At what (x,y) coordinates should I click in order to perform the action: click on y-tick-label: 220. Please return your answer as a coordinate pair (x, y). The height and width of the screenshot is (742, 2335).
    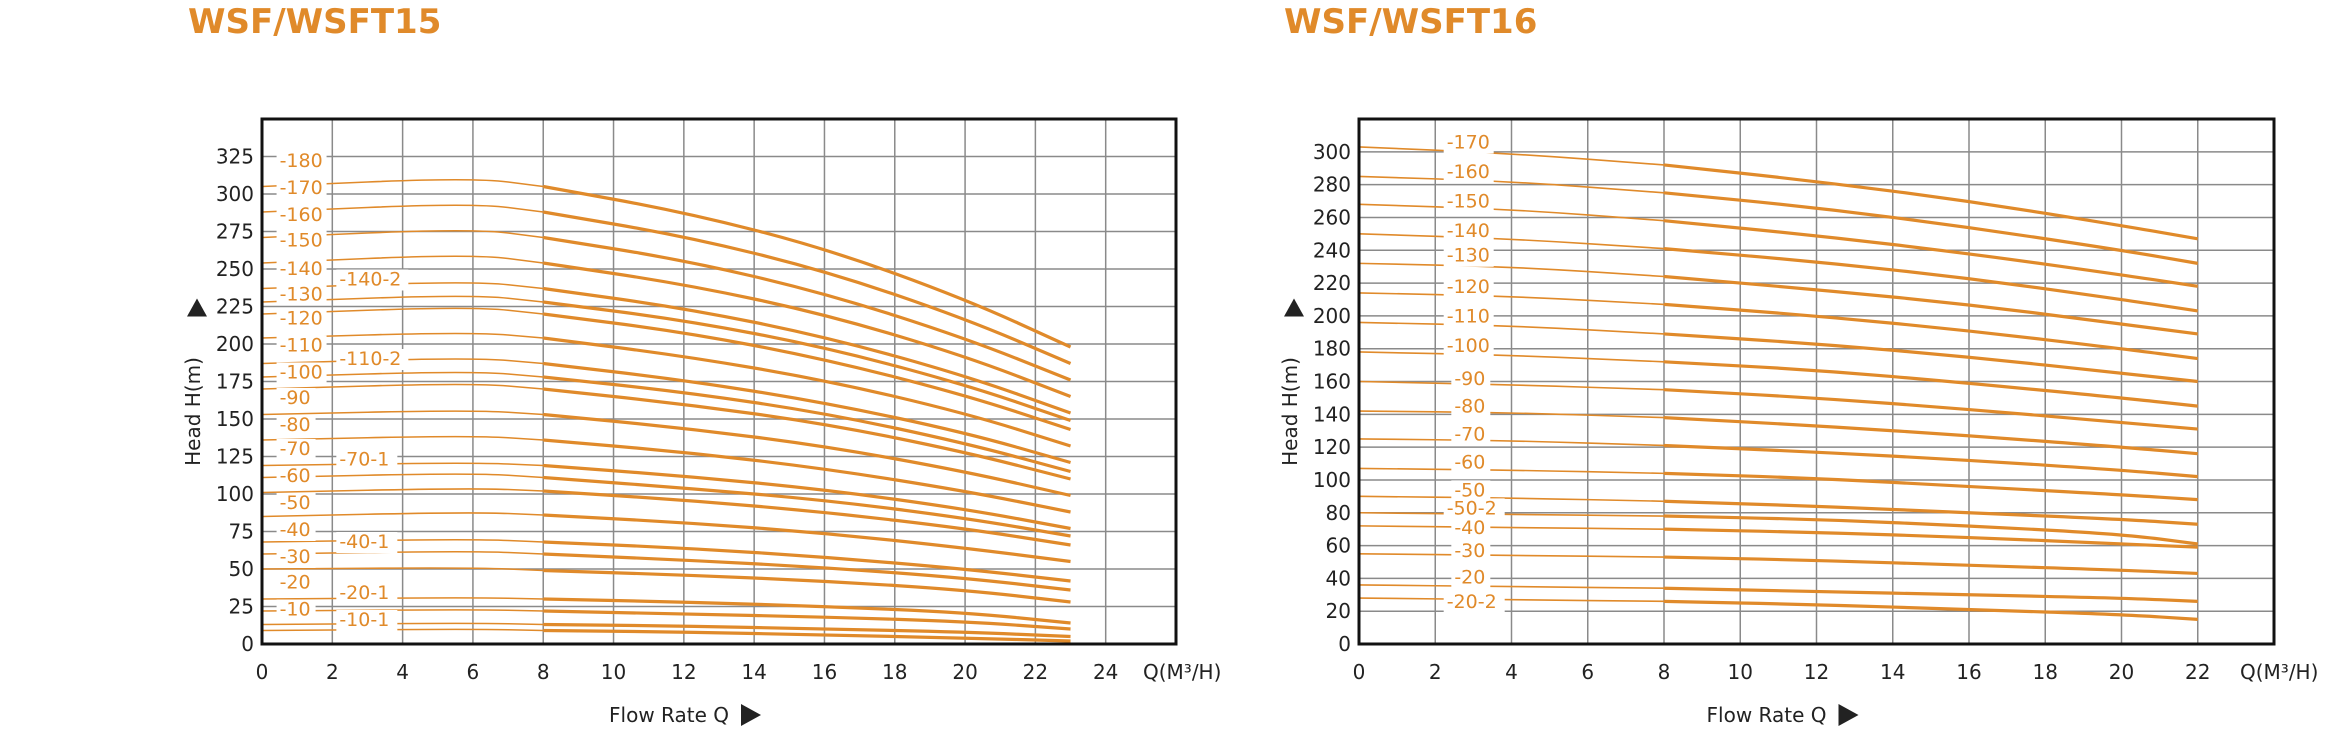
    Looking at the image, I should click on (1332, 283).